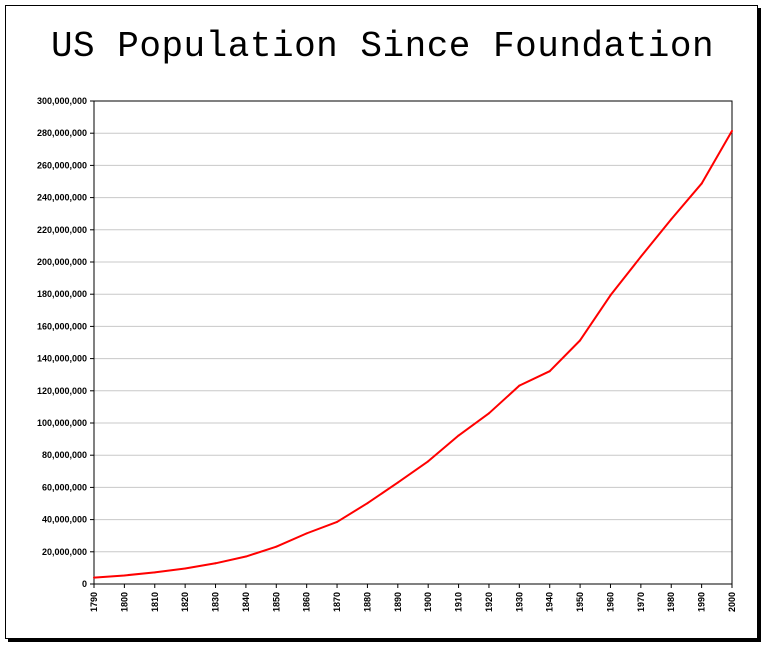 This screenshot has height=646, width=765. Describe the element at coordinates (62, 262) in the screenshot. I see `y-tick-label: 200,000,000` at that location.